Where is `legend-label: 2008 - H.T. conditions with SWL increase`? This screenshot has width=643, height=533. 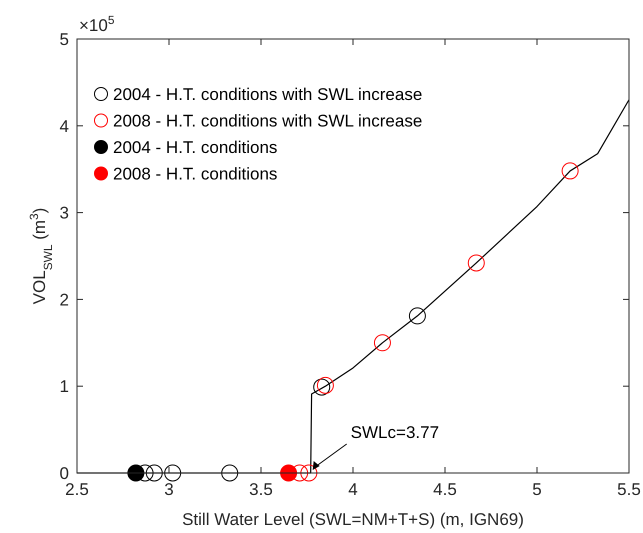
legend-label: 2008 - H.T. conditions with SWL increase is located at coordinates (267, 121).